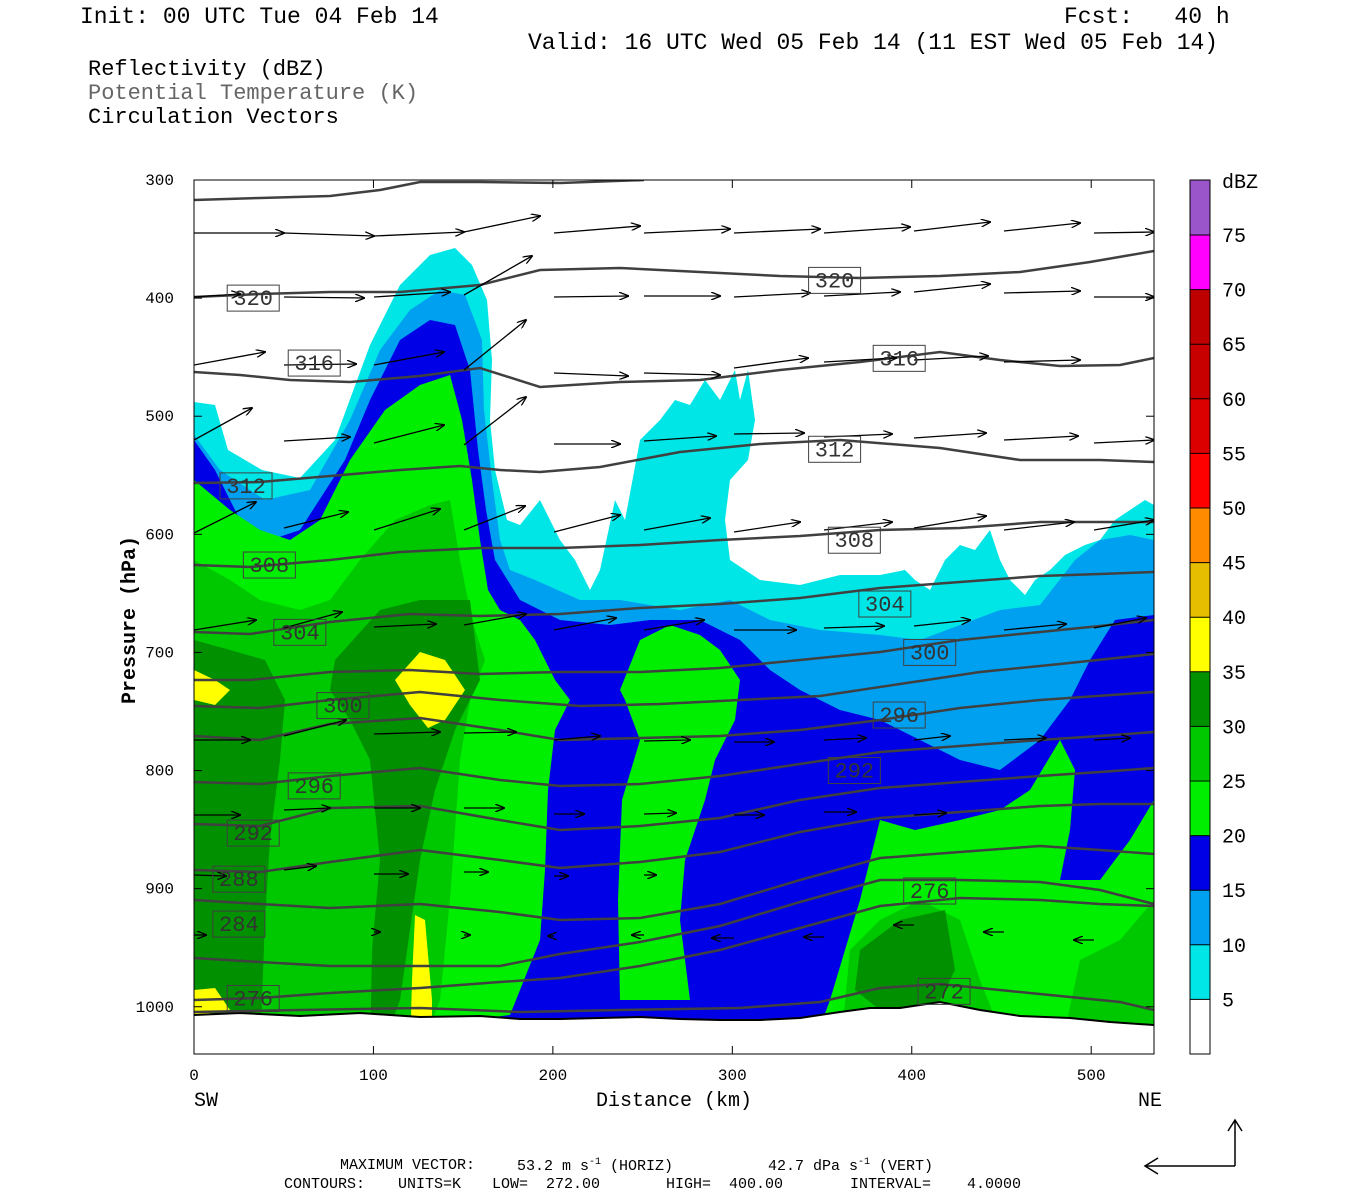 Image resolution: width=1350 pixels, height=1200 pixels. What do you see at coordinates (1091, 1076) in the screenshot?
I see `x-tick-label: 500` at bounding box center [1091, 1076].